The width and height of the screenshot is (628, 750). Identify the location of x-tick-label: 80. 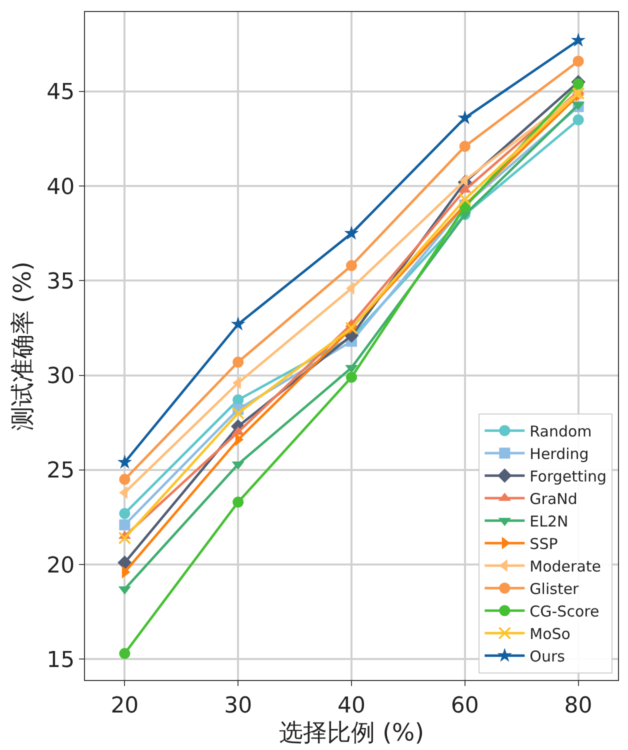
(578, 705).